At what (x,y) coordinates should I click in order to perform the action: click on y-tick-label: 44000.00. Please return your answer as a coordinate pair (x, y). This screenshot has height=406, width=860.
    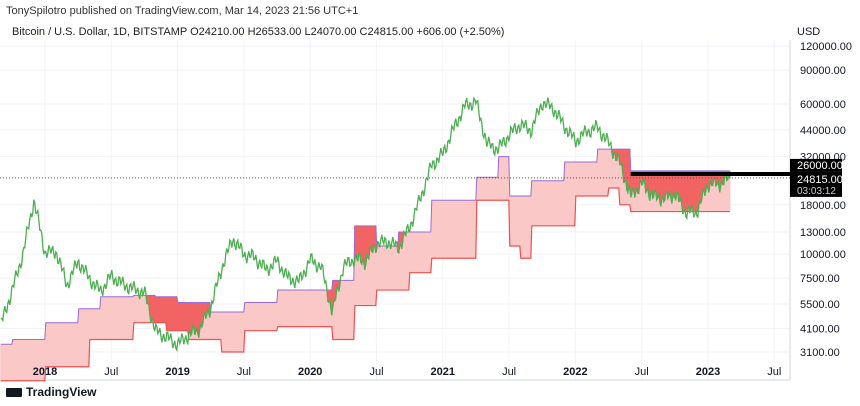
    Looking at the image, I should click on (823, 131).